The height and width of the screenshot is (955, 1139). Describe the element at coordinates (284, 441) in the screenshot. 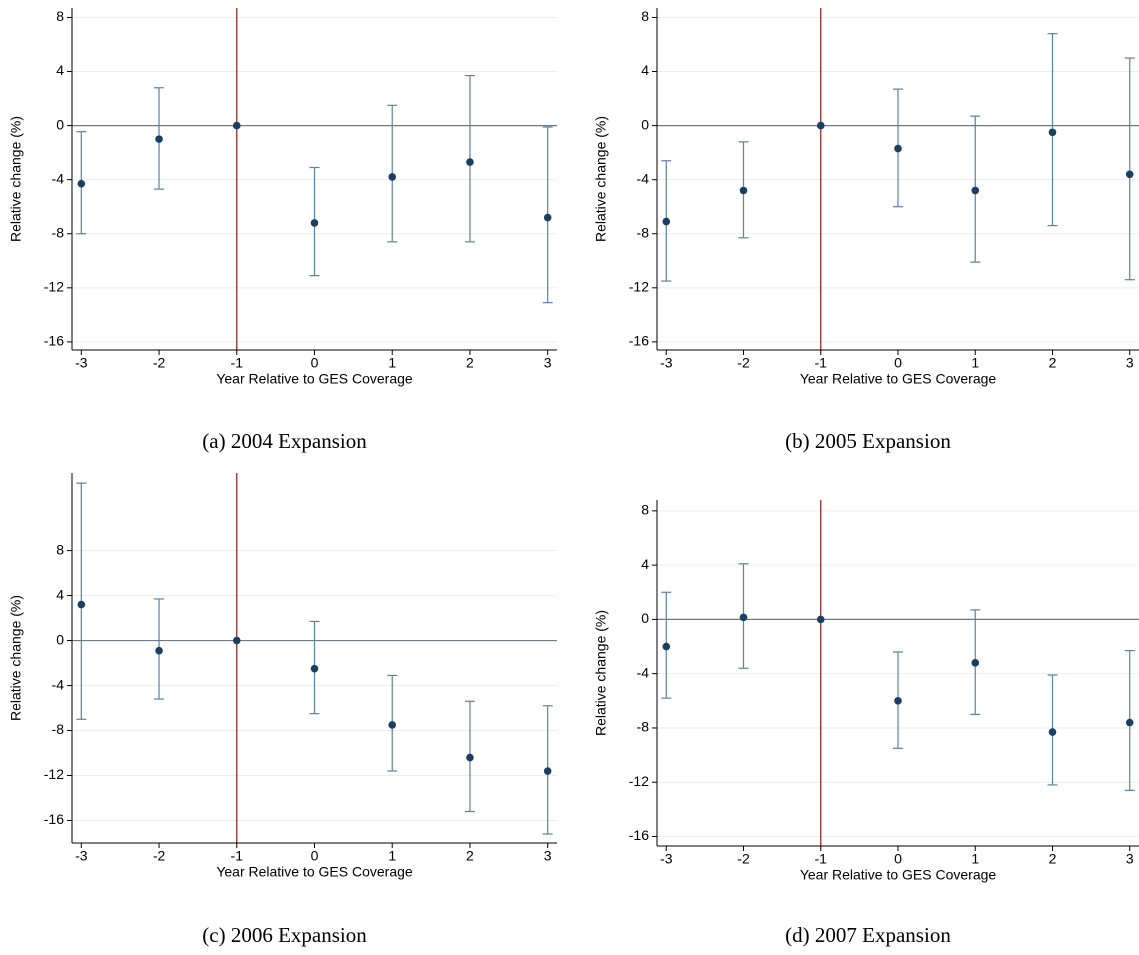

I see `caption: (a) 2004 Expansion` at that location.